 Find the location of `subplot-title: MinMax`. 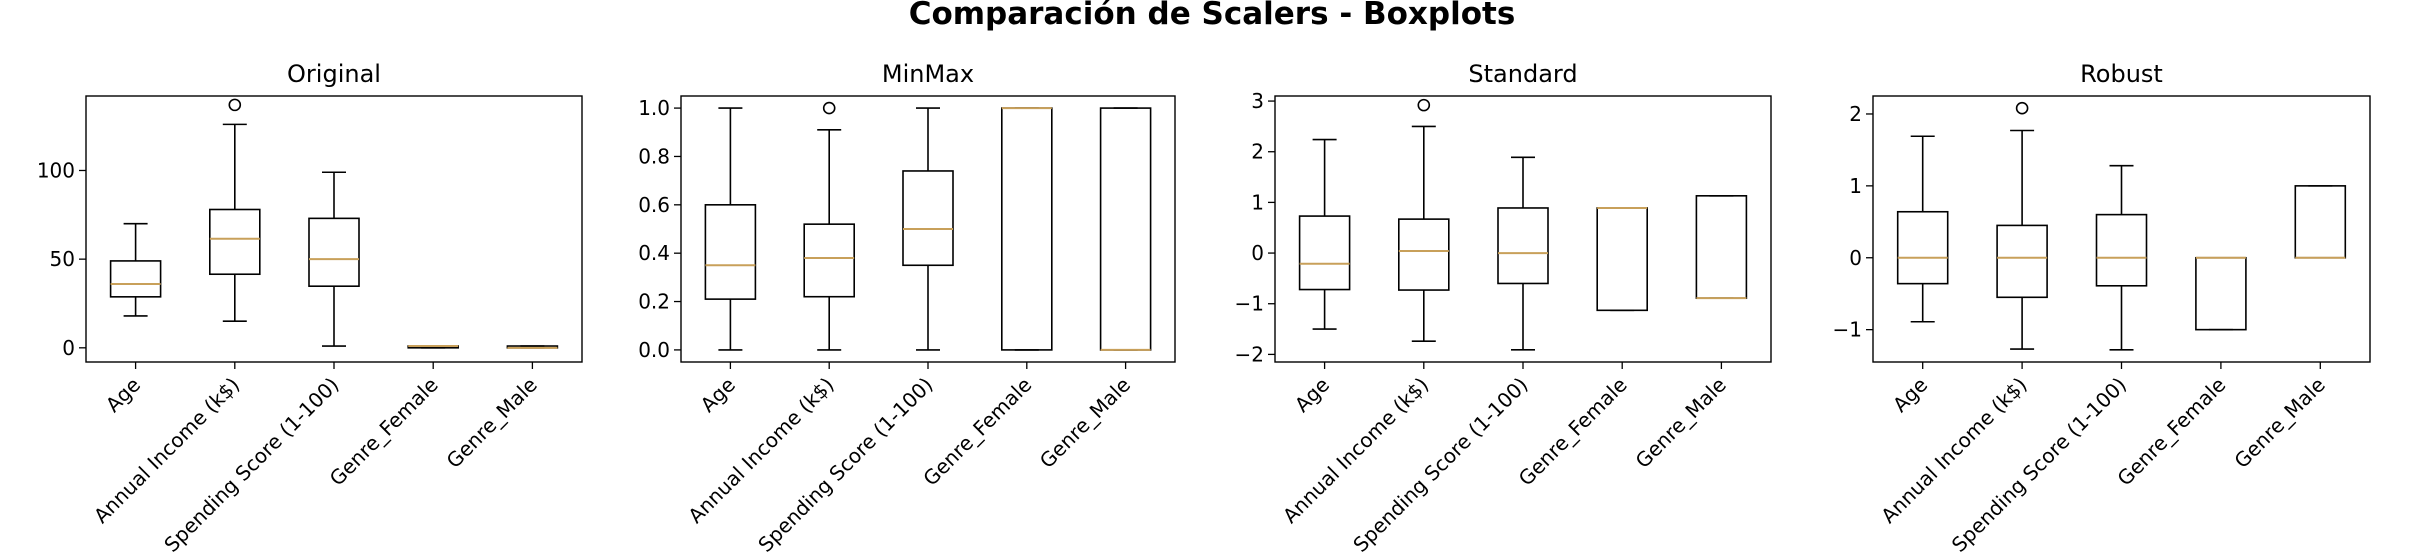

subplot-title: MinMax is located at coordinates (928, 74).